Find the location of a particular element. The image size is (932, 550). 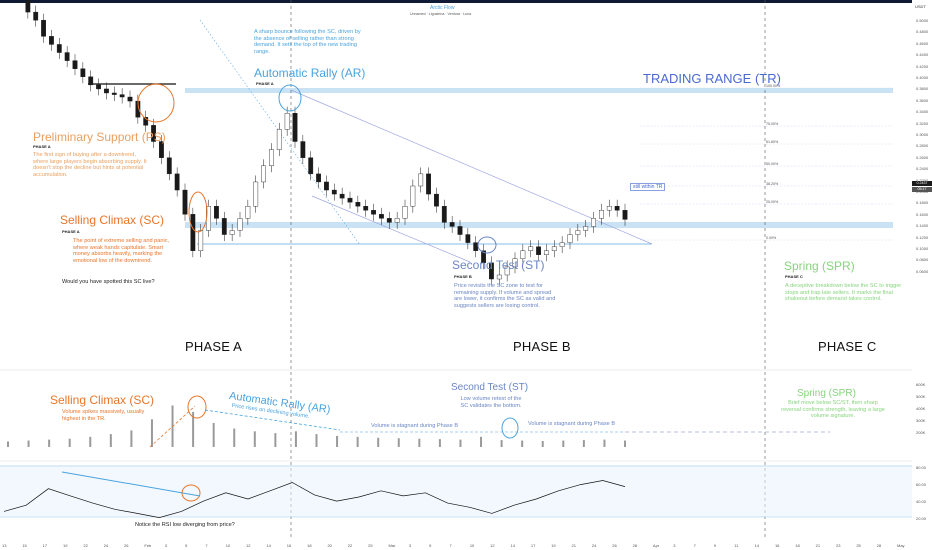

x-tick: 19 is located at coordinates (553, 545).